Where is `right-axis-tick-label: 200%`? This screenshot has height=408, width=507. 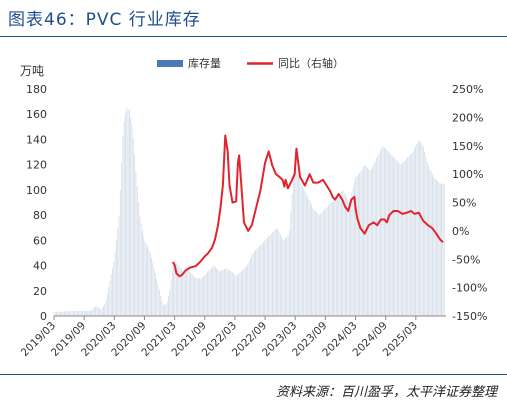
right-axis-tick-label: 200% is located at coordinates (467, 117).